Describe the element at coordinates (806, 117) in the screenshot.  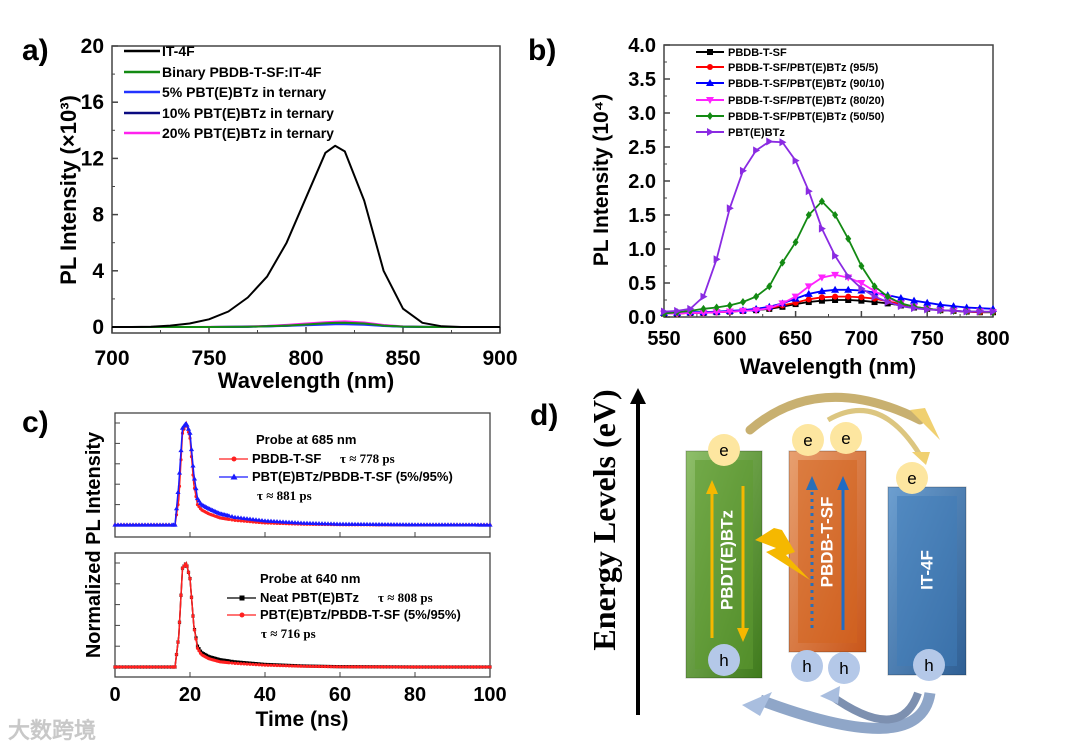
I see `legend-label: PBDB-T-SF/PBT(E)BTz (50/50)` at that location.